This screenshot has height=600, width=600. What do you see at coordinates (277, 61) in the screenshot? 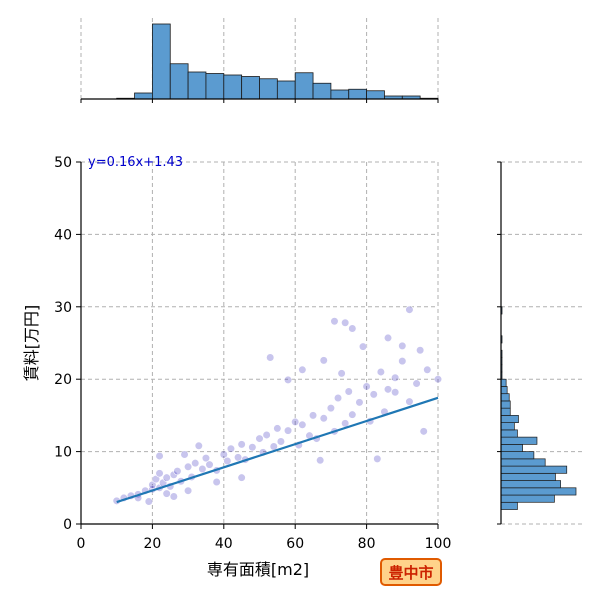
I see `top-marginal-histogram` at bounding box center [277, 61].